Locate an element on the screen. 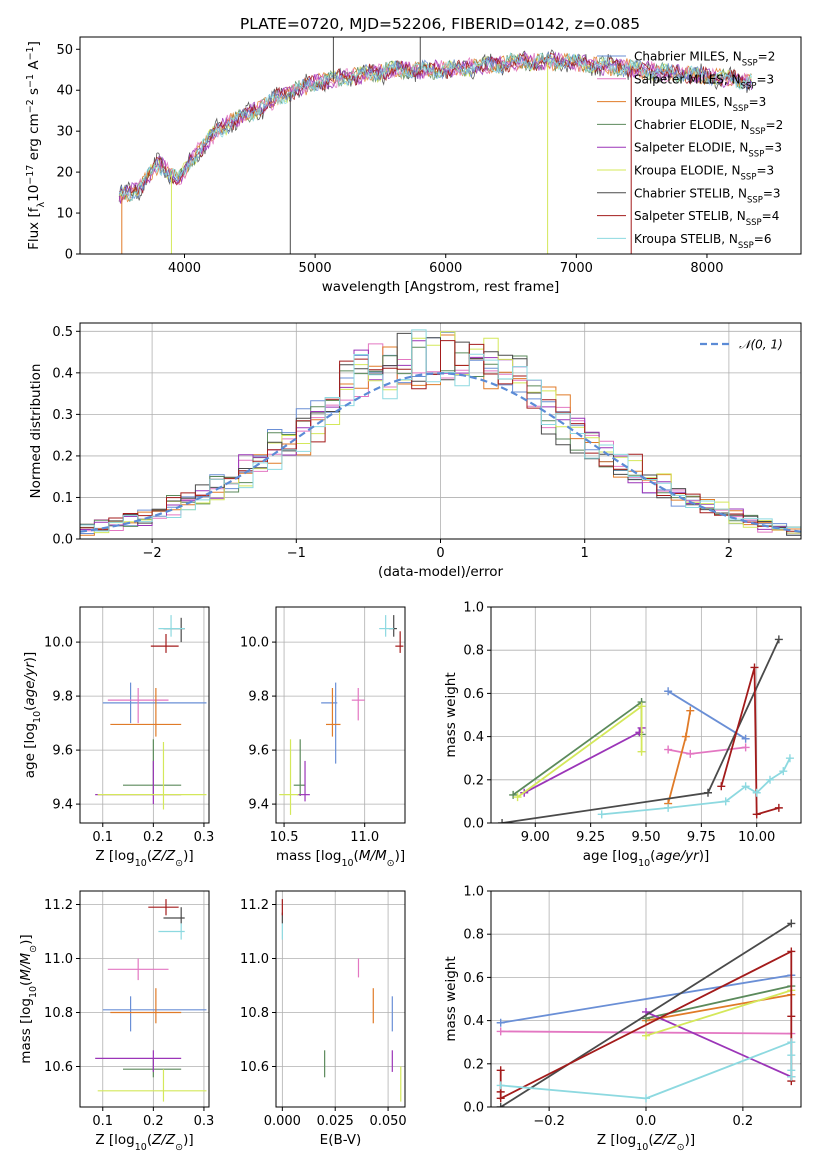  y-tick-label: 0.6 is located at coordinates (473, 694).